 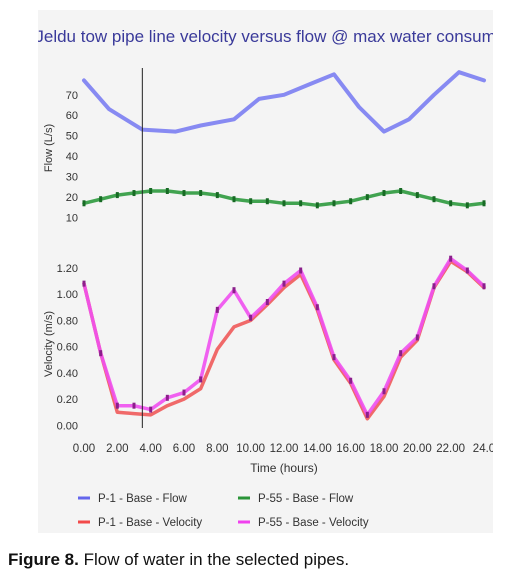 I want to click on legend-entry: P-55 - Base - Flow, so click(x=306, y=499).